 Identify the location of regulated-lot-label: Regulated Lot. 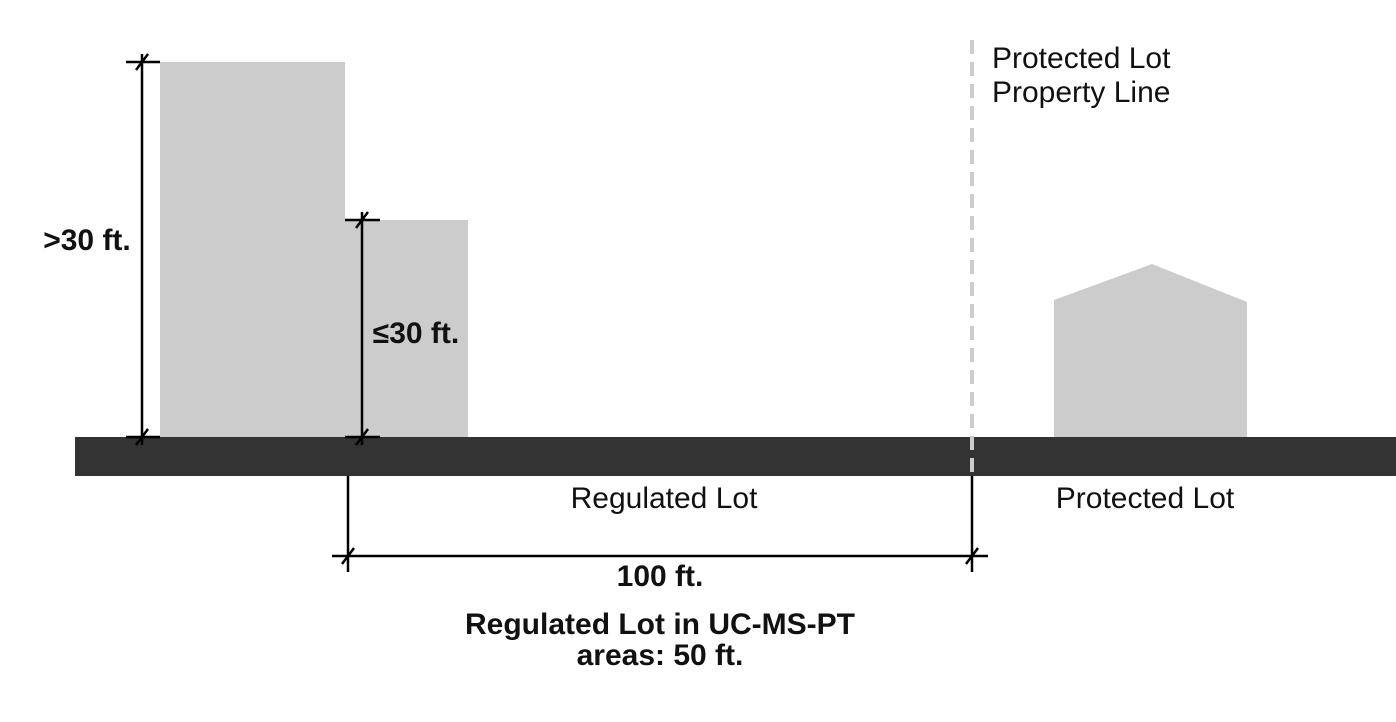
(664, 498).